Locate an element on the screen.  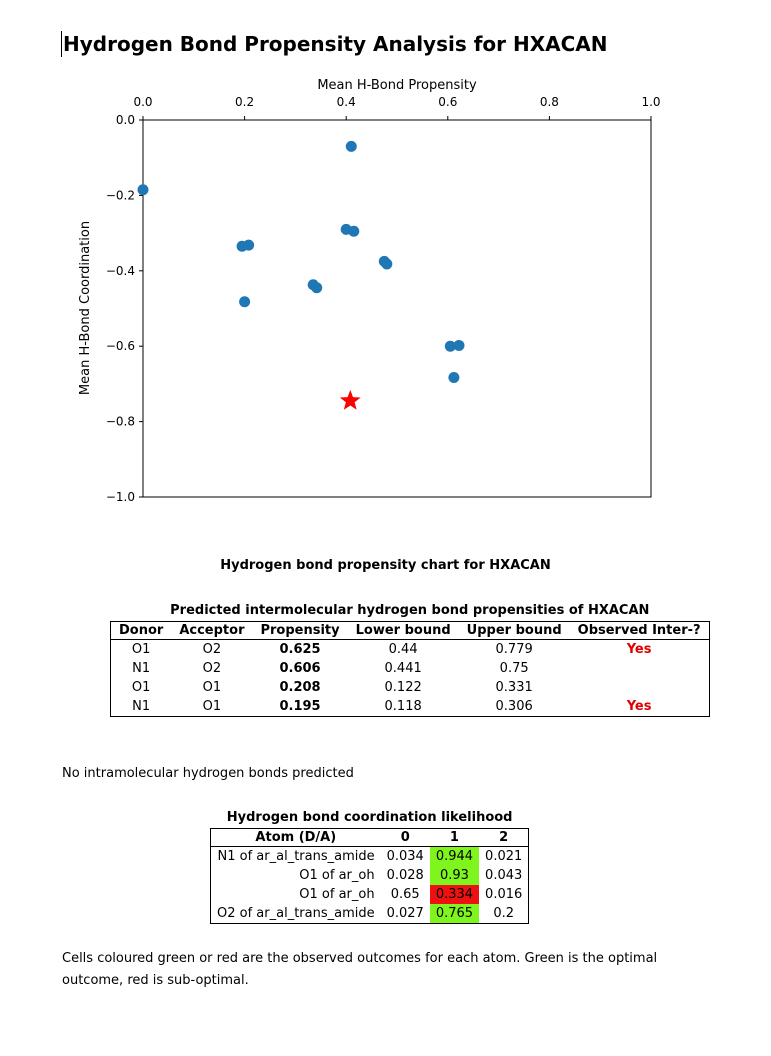
header-1: 1 is located at coordinates (454, 837).